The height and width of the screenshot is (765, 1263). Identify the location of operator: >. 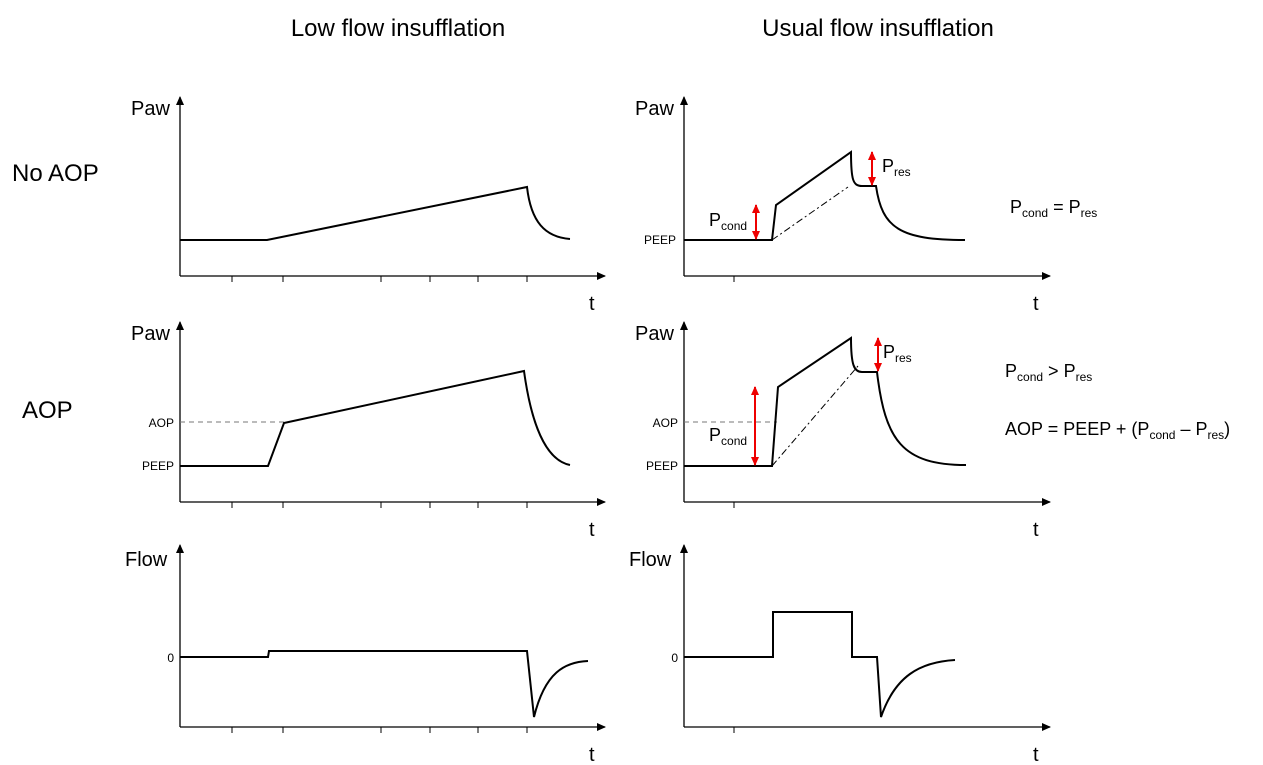
(1053, 371).